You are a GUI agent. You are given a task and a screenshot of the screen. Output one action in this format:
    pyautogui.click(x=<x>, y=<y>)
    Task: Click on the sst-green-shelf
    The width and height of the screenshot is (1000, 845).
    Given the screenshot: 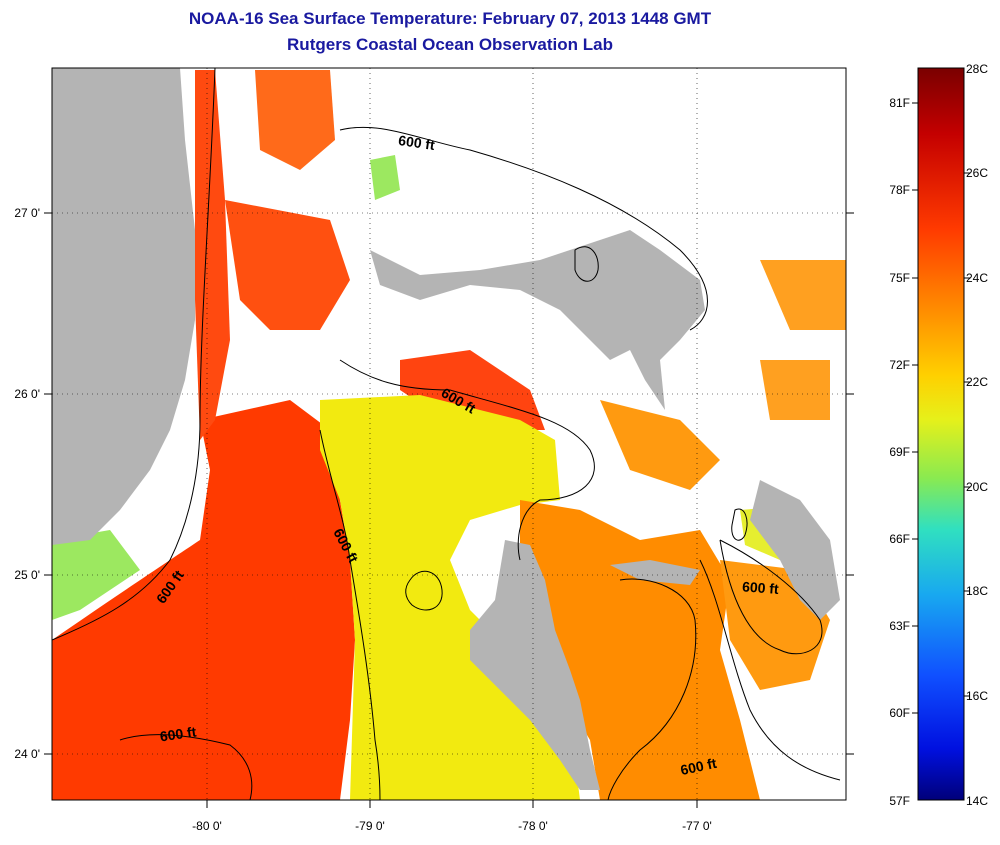 What is the action you would take?
    pyautogui.click(x=96, y=575)
    